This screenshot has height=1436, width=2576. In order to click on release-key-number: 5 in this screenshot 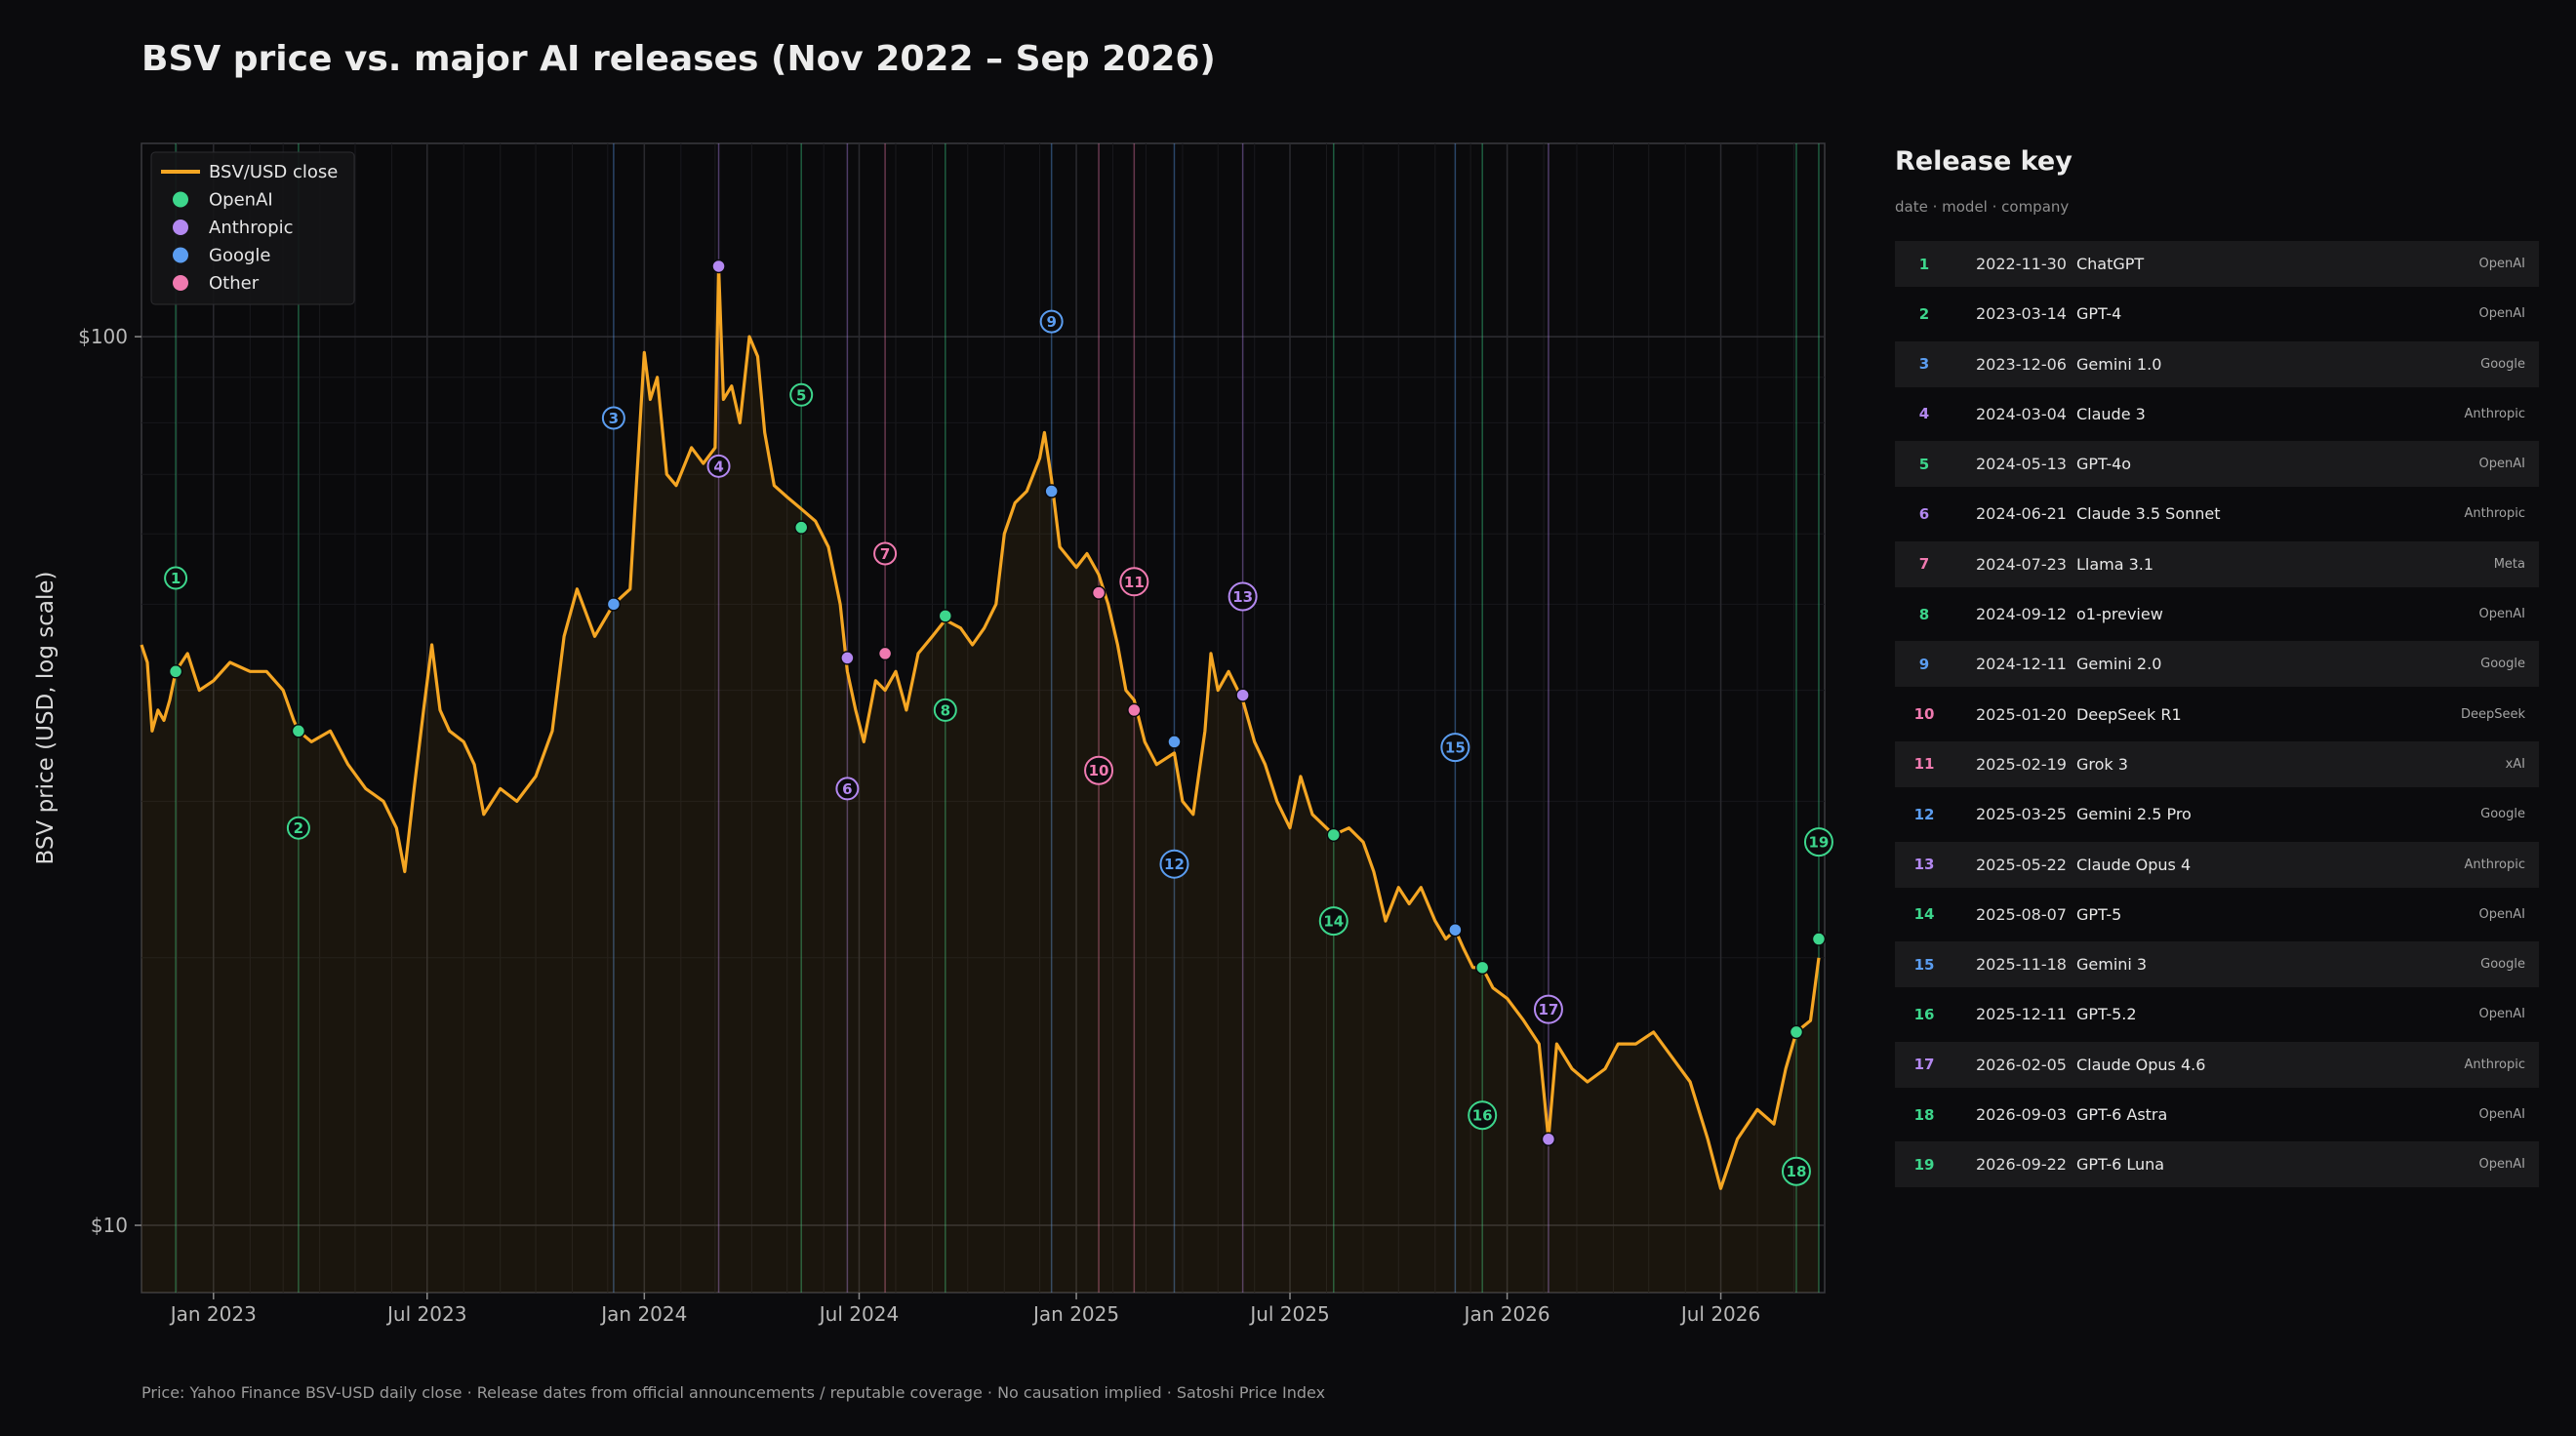, I will do `click(1924, 464)`.